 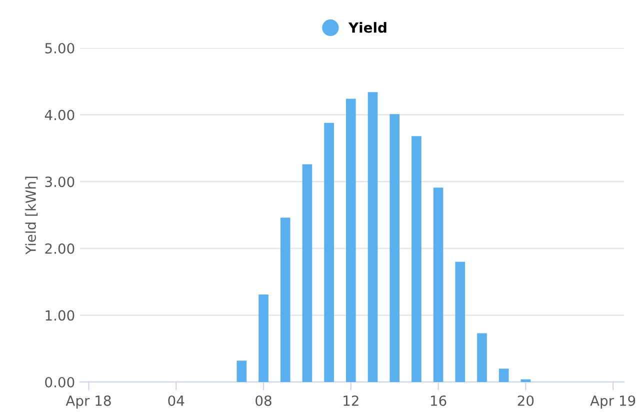 I want to click on legend-label: Yield, so click(x=367, y=27).